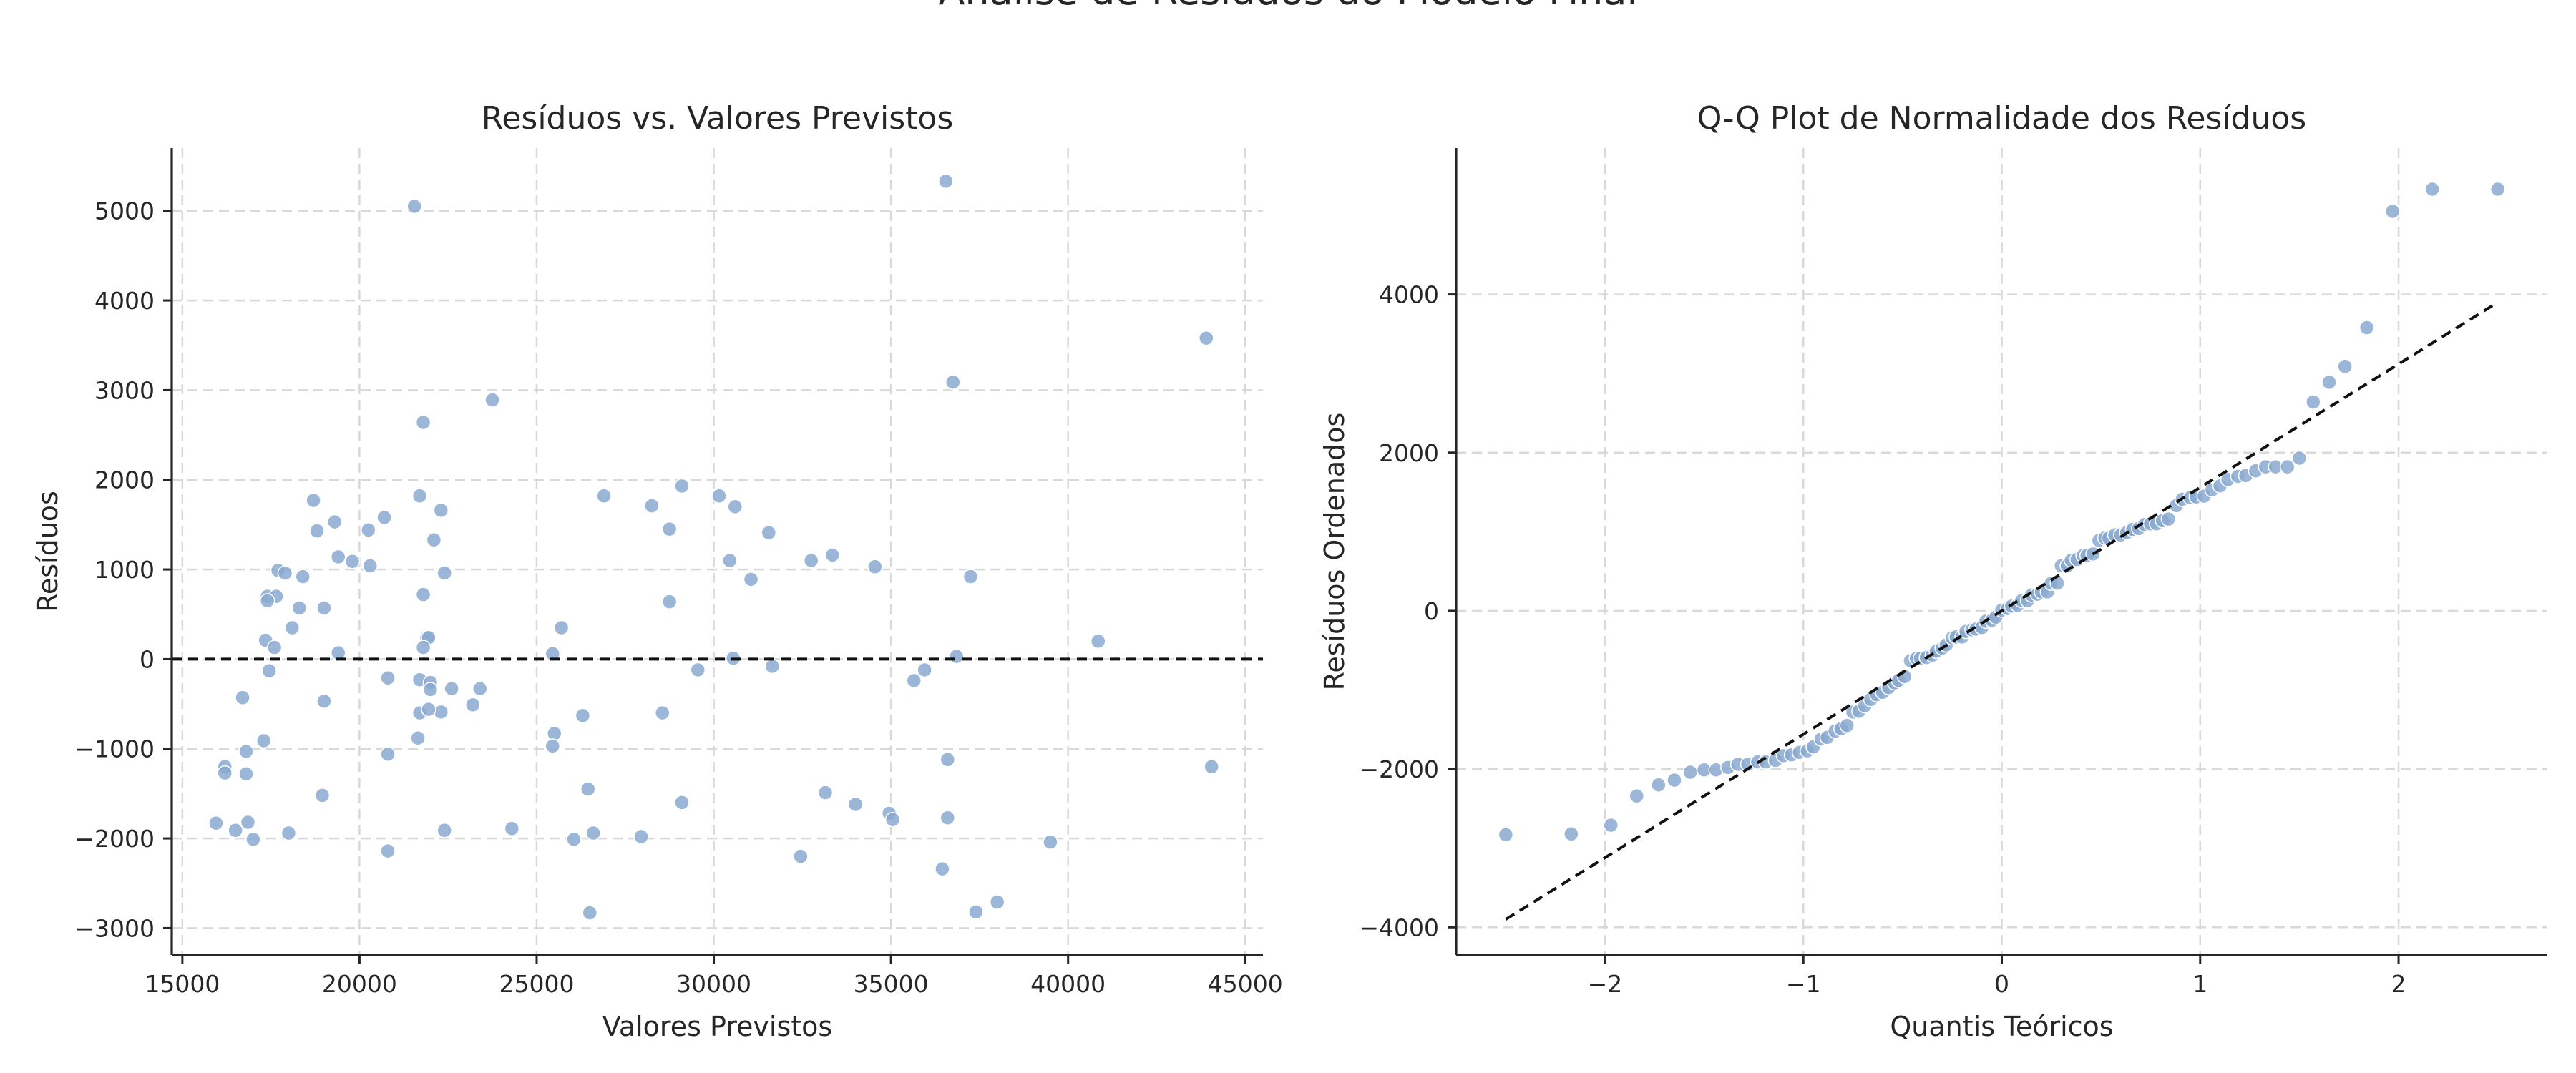  I want to click on y-tick-label: 1000, so click(124, 570).